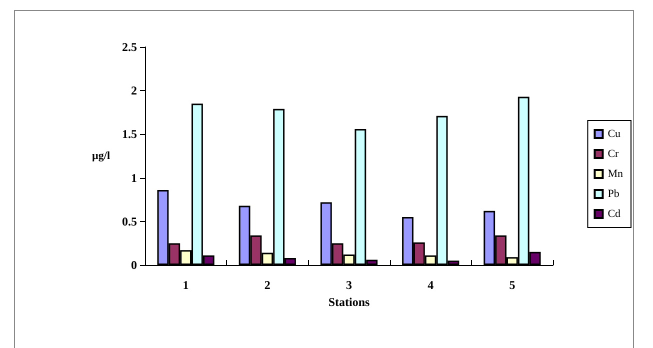 The width and height of the screenshot is (653, 348). Describe the element at coordinates (129, 47) in the screenshot. I see `y-tick-label: 2.5` at that location.